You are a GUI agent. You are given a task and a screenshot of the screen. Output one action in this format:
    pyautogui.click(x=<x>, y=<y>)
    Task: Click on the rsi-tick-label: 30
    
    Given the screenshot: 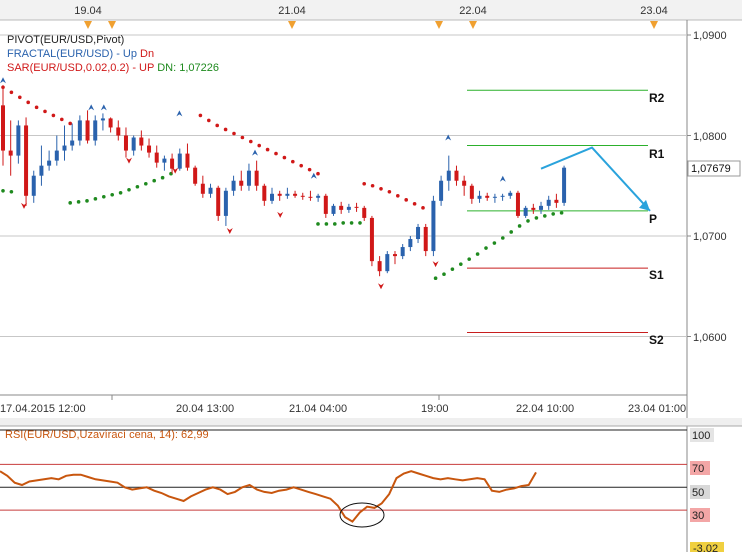 What is the action you would take?
    pyautogui.click(x=698, y=516)
    